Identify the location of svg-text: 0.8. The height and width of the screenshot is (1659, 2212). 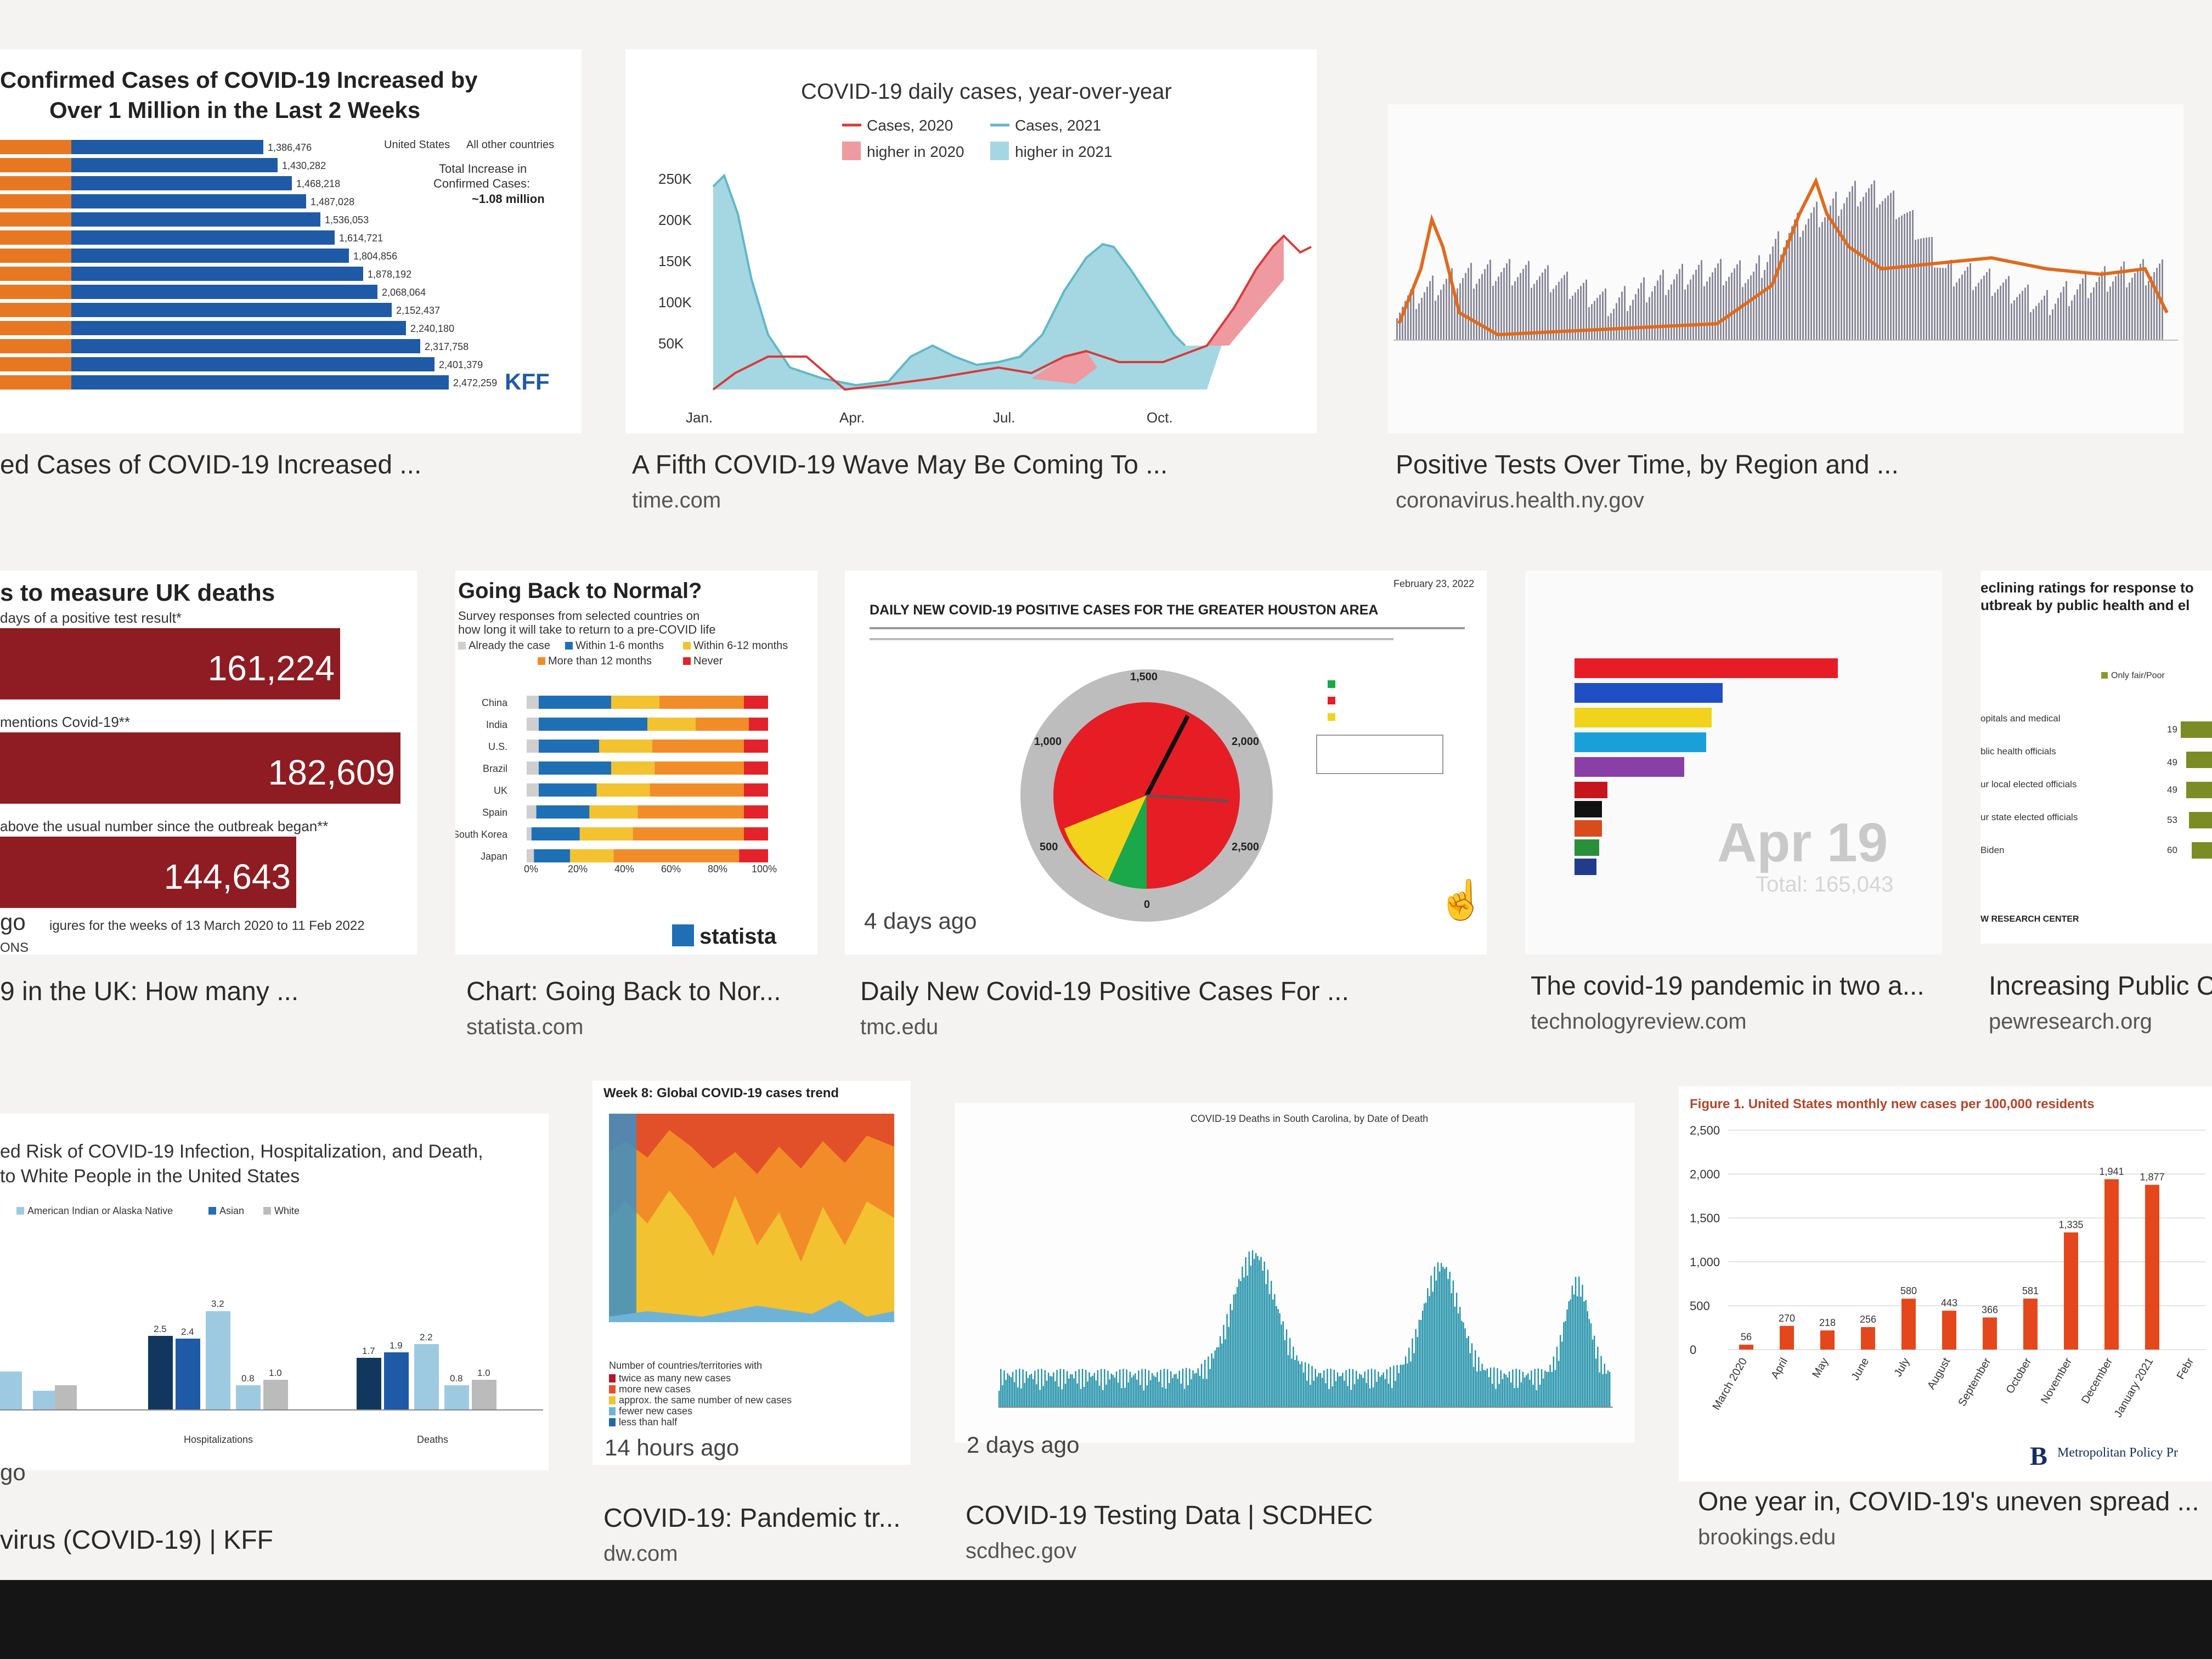
(456, 1379).